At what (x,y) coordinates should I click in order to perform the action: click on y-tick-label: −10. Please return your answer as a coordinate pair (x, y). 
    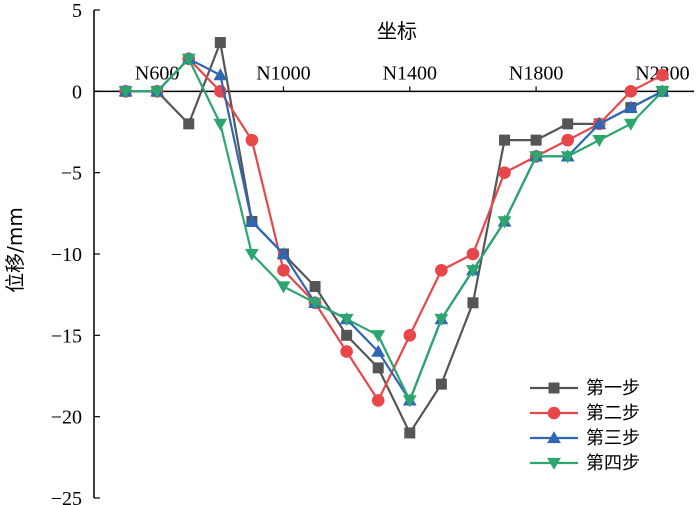
    Looking at the image, I should click on (66, 255).